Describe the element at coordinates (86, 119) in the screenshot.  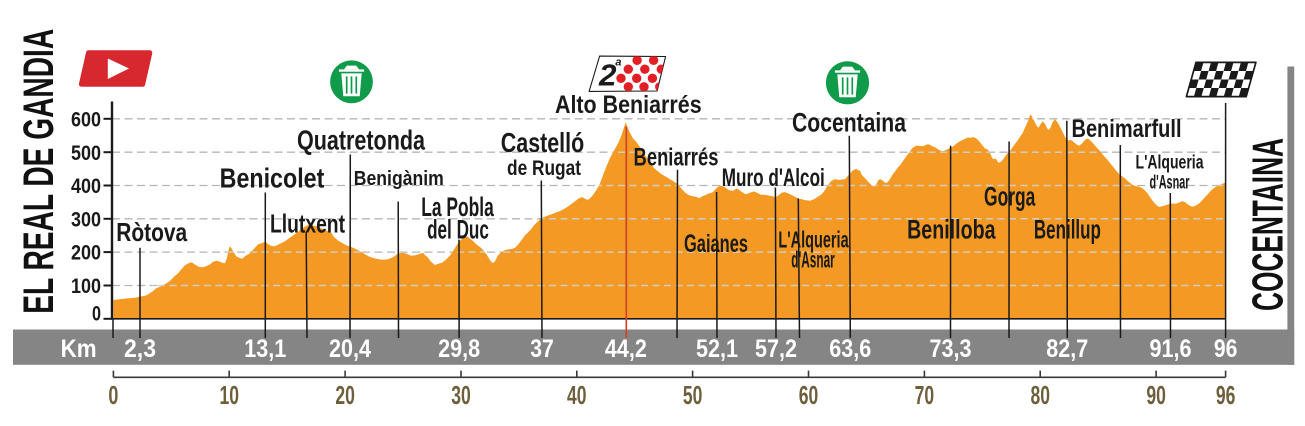
I see `svg-text: 600` at that location.